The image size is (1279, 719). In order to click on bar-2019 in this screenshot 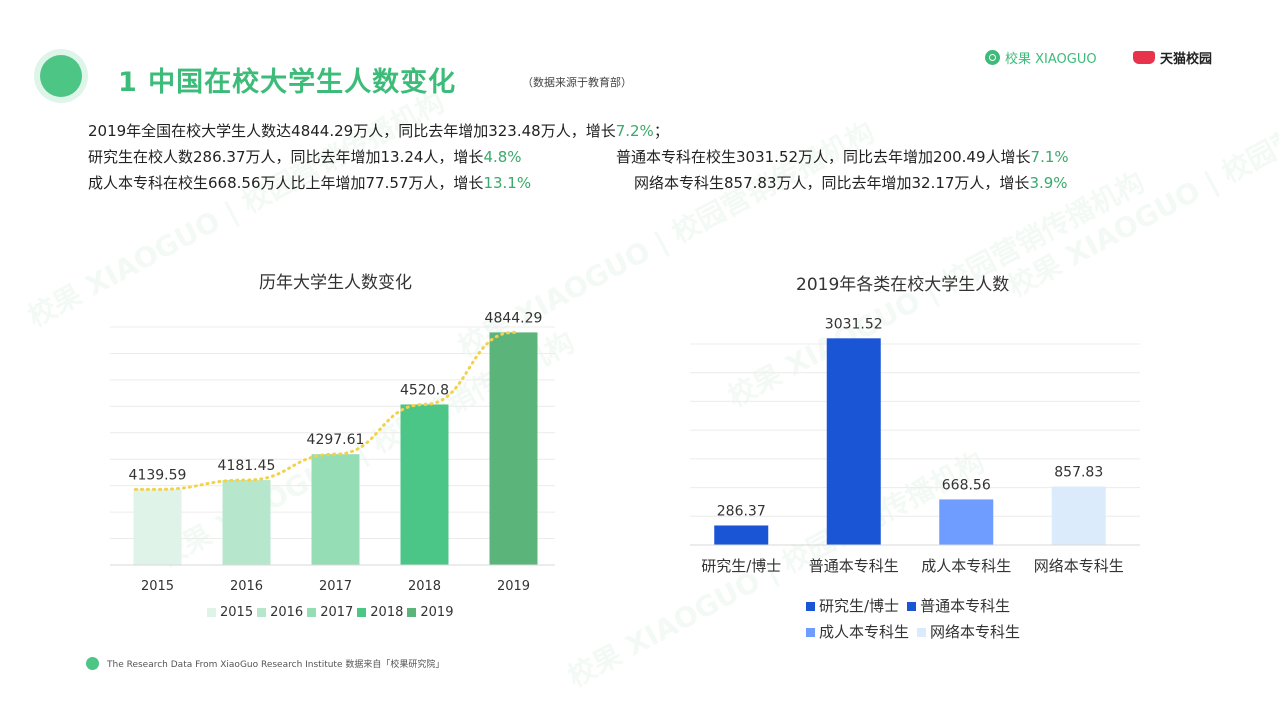, I will do `click(513, 448)`.